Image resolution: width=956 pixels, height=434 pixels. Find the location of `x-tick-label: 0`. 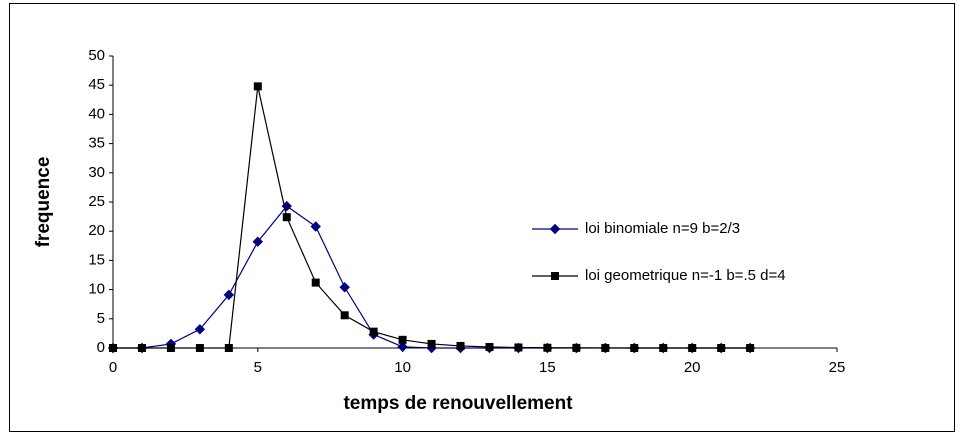

x-tick-label: 0 is located at coordinates (113, 367).